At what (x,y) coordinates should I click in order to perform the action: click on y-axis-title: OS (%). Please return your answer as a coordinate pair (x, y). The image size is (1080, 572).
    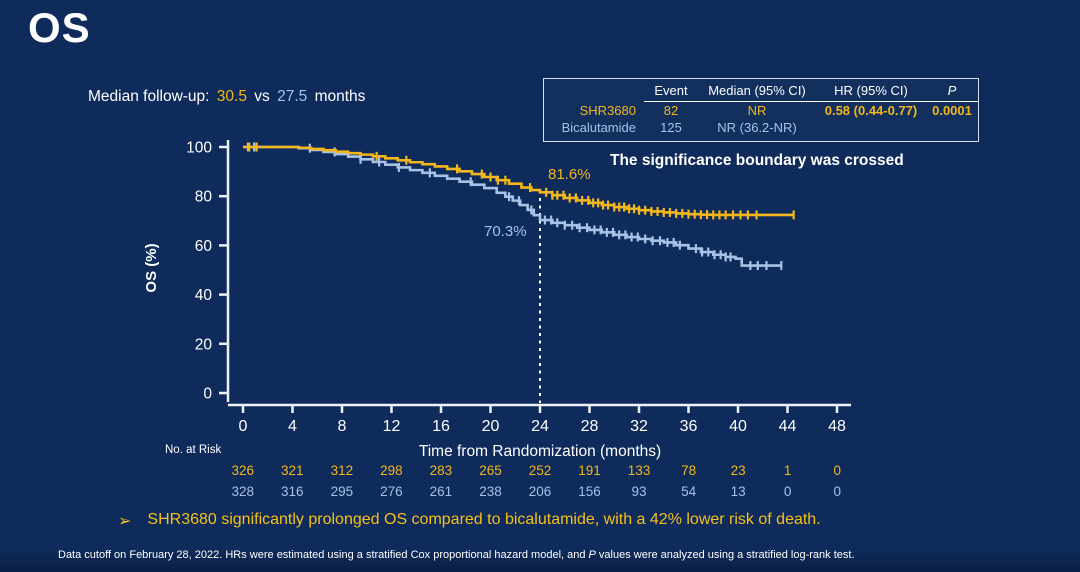
    Looking at the image, I should click on (151, 268).